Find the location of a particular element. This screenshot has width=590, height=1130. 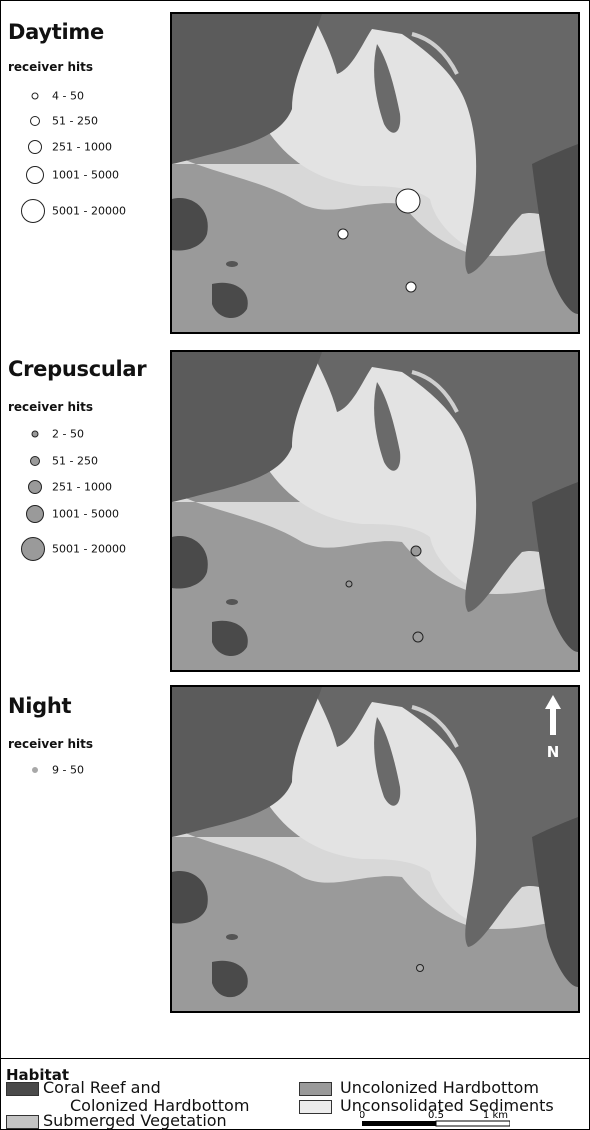

scale-label-half: 0.5 is located at coordinates (436, 1115).